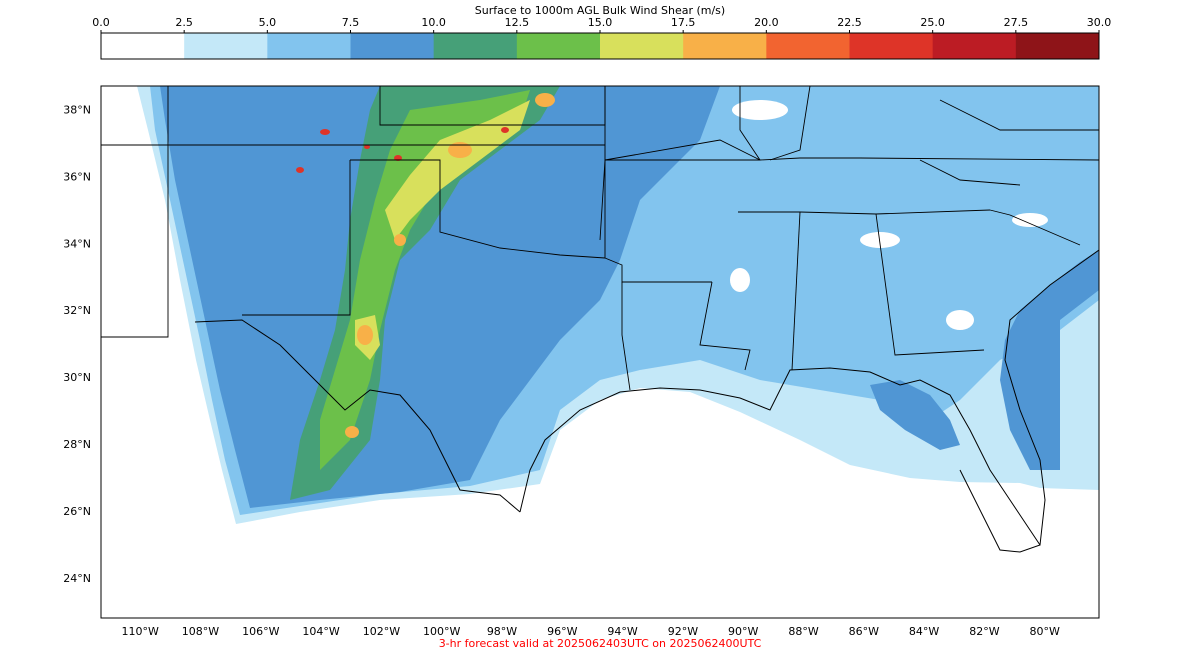  Describe the element at coordinates (200, 631) in the screenshot. I see `longitude-label: 108°W` at that location.